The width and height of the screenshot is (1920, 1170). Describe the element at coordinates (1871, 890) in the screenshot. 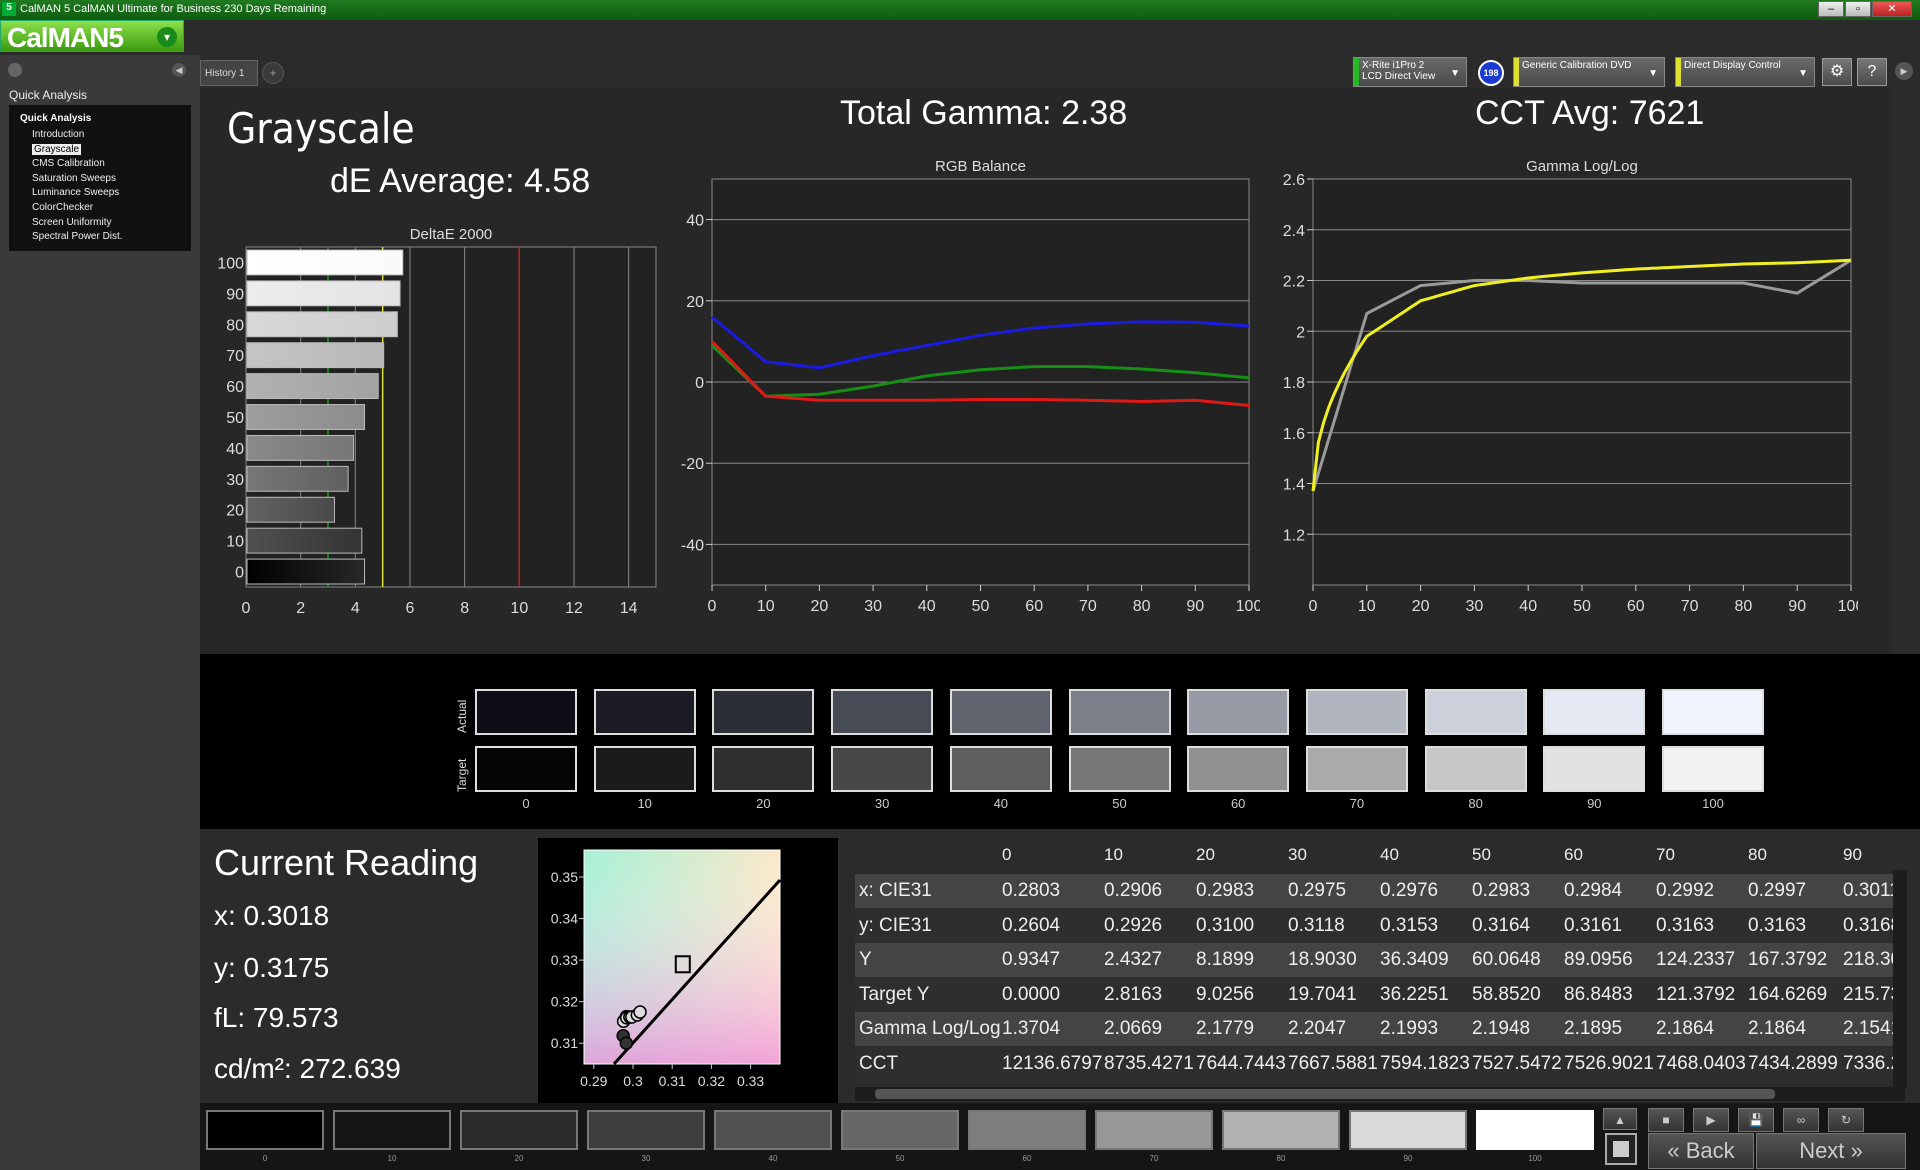

I see `table-cell: 0.3011` at that location.